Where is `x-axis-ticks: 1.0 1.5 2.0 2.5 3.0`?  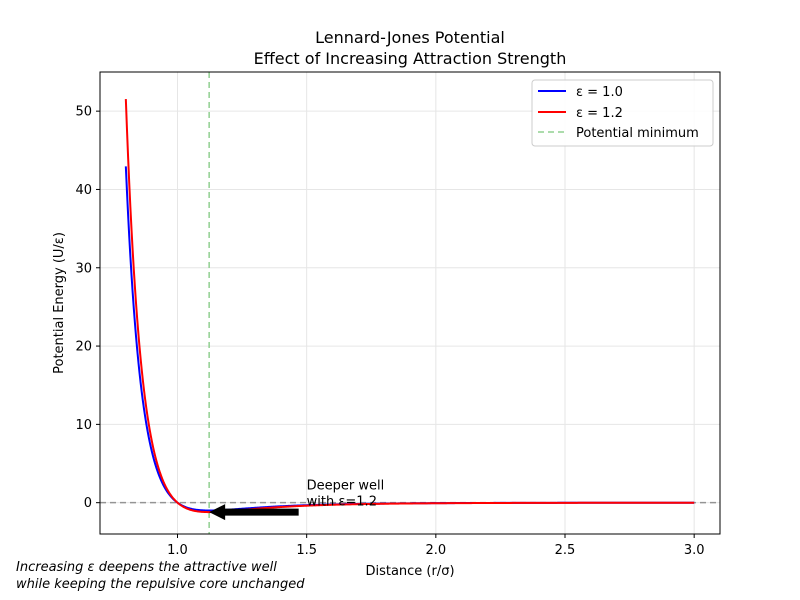
x-axis-ticks: 1.0 1.5 2.0 2.5 3.0 is located at coordinates (436, 546).